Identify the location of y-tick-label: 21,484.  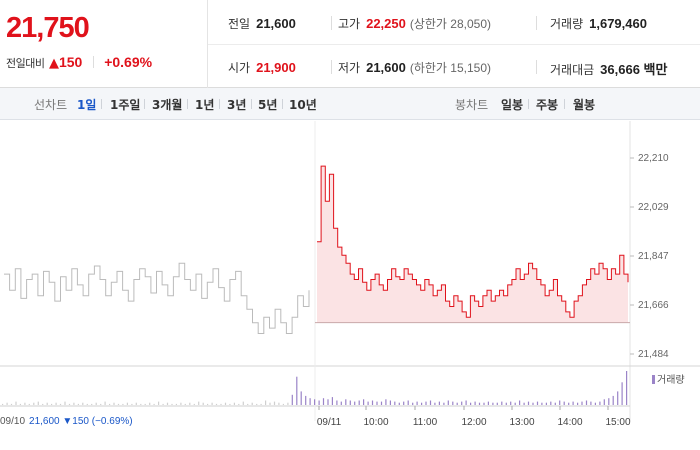
(653, 354).